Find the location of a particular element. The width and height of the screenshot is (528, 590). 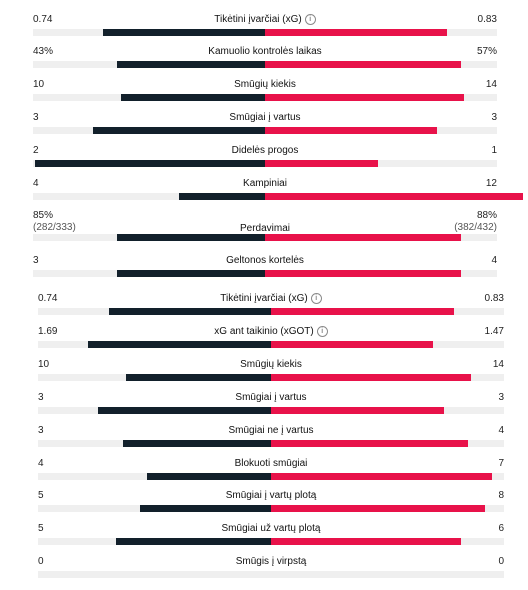

stat-label: Smūgiai ne į vartus is located at coordinates (271, 431).